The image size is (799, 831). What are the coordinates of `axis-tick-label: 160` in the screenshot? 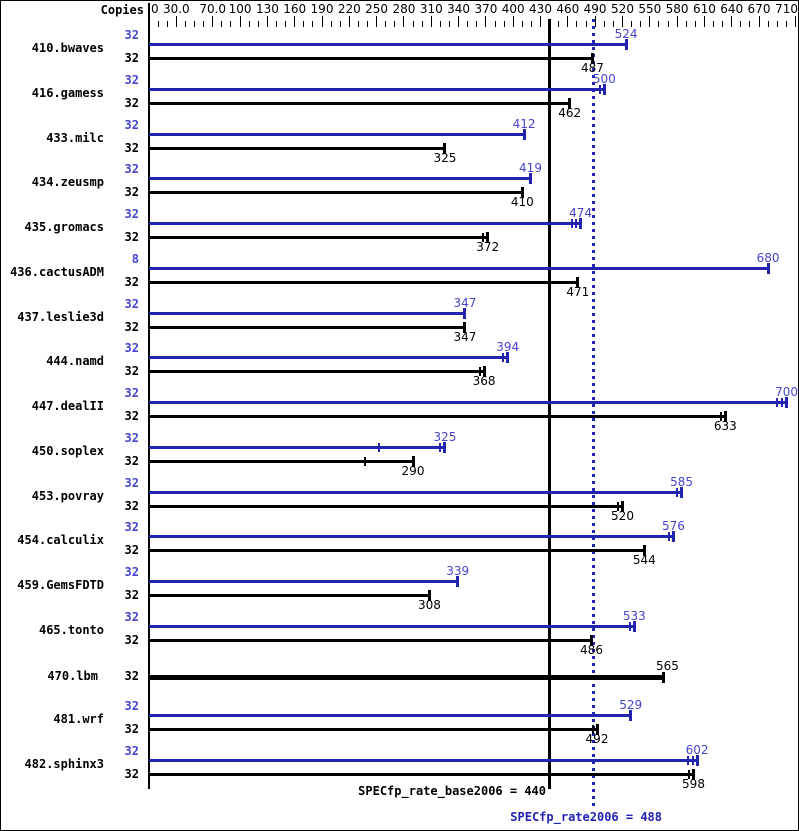 It's located at (295, 9).